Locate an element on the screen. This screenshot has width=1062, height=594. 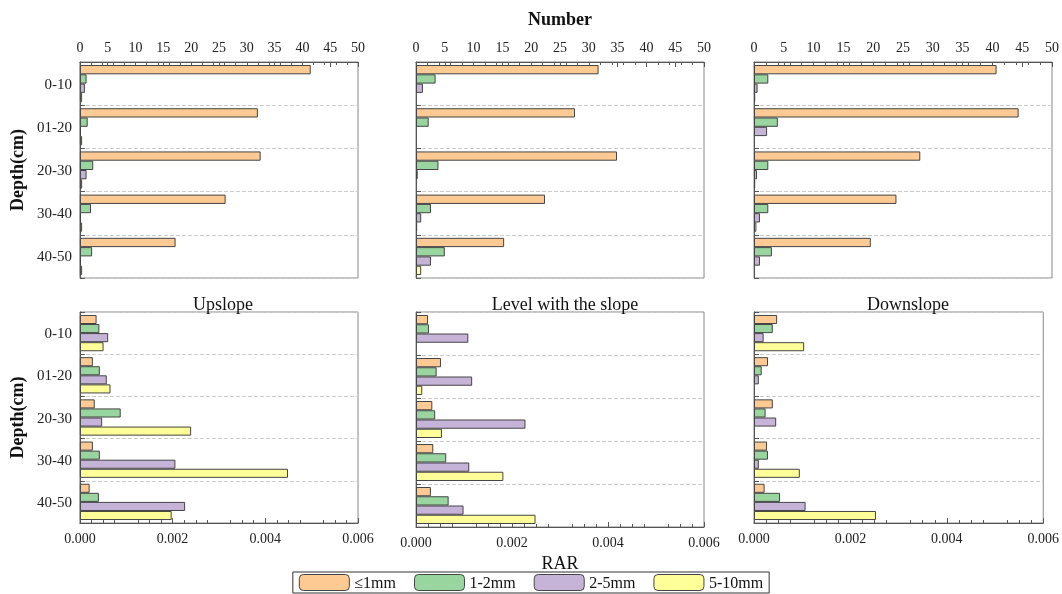
chart-title: Level with the slope is located at coordinates (565, 304).